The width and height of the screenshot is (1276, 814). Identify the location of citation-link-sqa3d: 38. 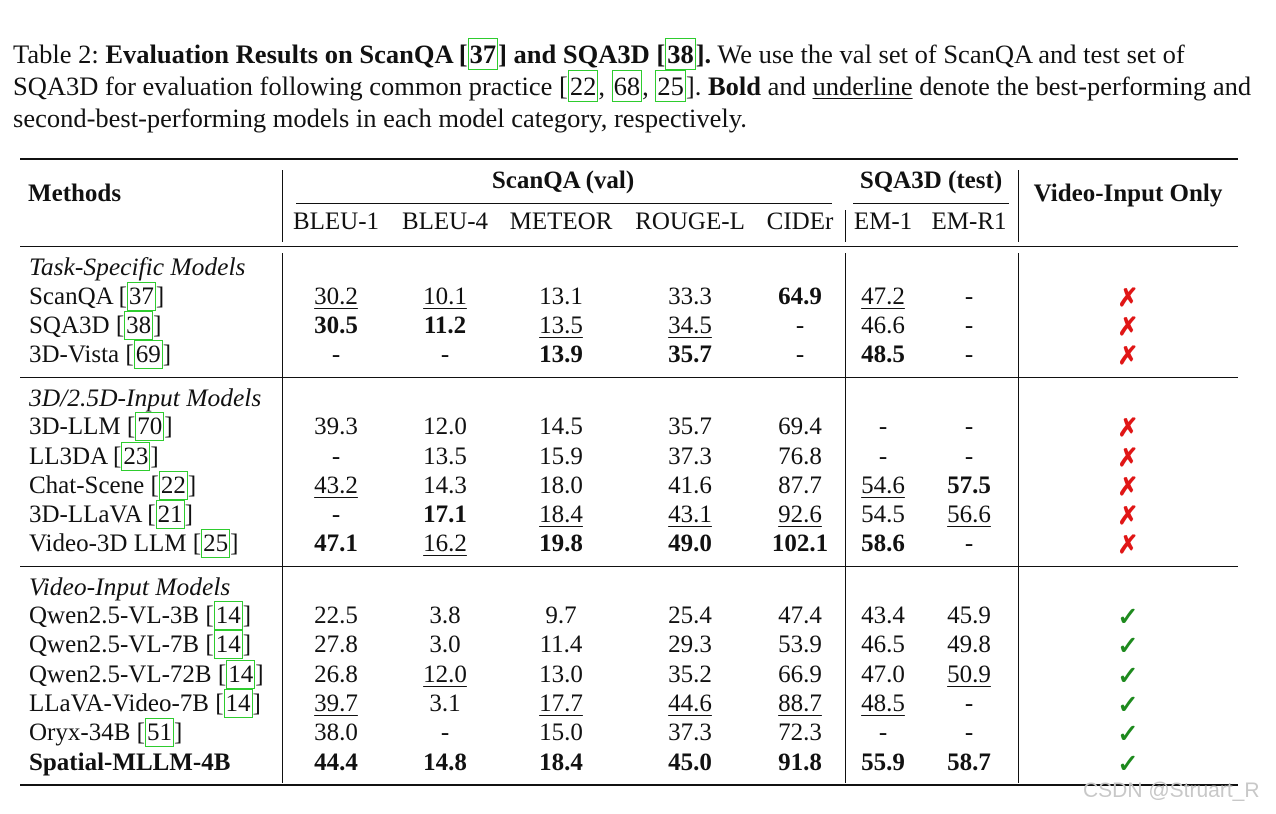
(680, 54).